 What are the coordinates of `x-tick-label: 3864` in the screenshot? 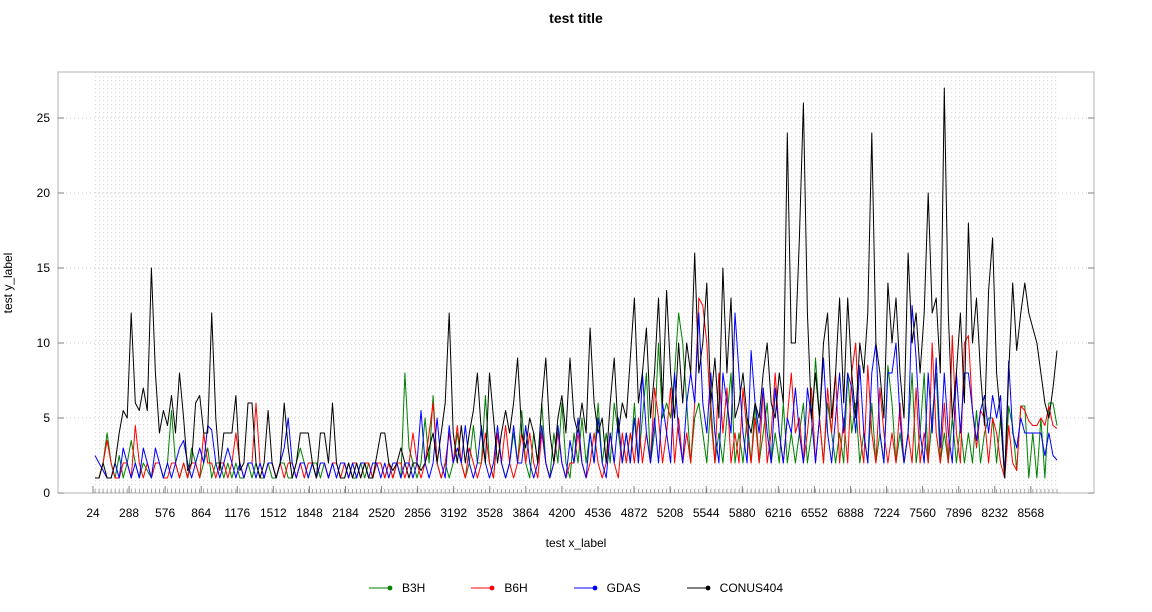 It's located at (525, 513).